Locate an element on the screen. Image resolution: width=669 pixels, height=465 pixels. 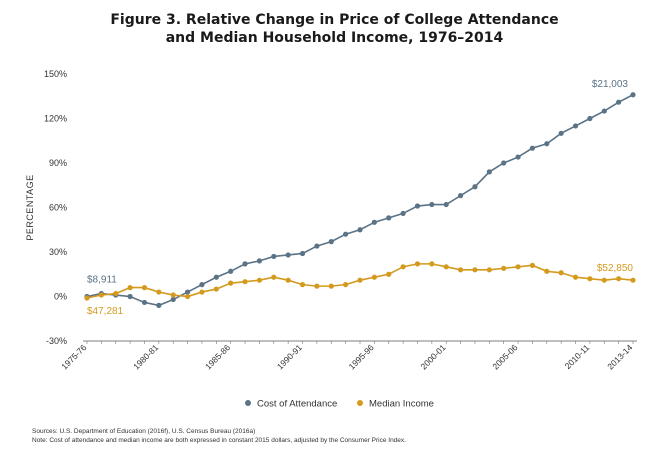
legend-marker-cost-of-attendance is located at coordinates (248, 403).